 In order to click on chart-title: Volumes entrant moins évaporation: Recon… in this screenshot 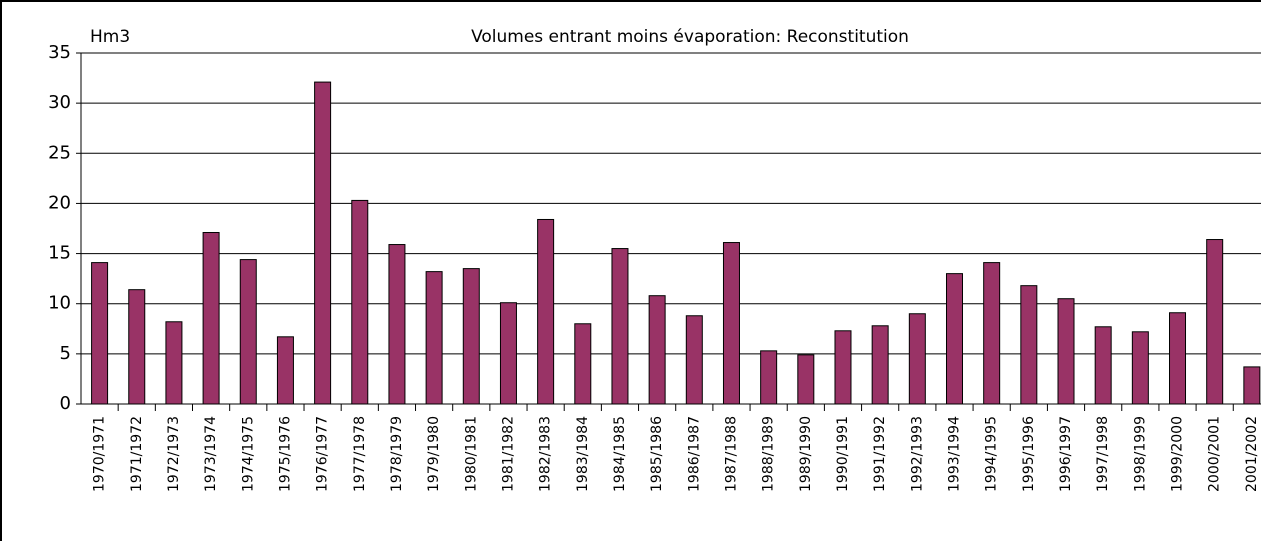, I will do `click(690, 37)`.